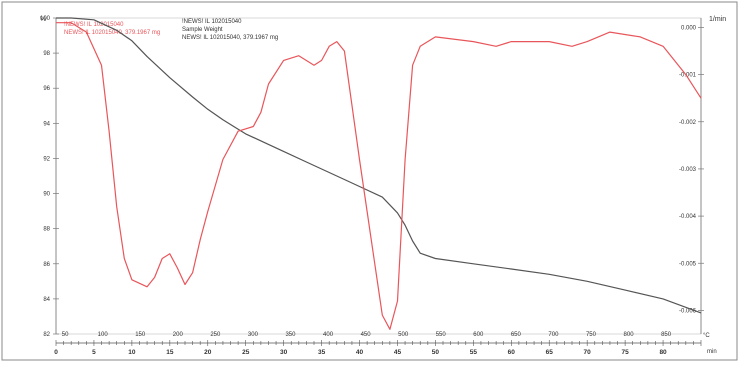  What do you see at coordinates (46, 300) in the screenshot?
I see `left-tick-label: 84` at bounding box center [46, 300].